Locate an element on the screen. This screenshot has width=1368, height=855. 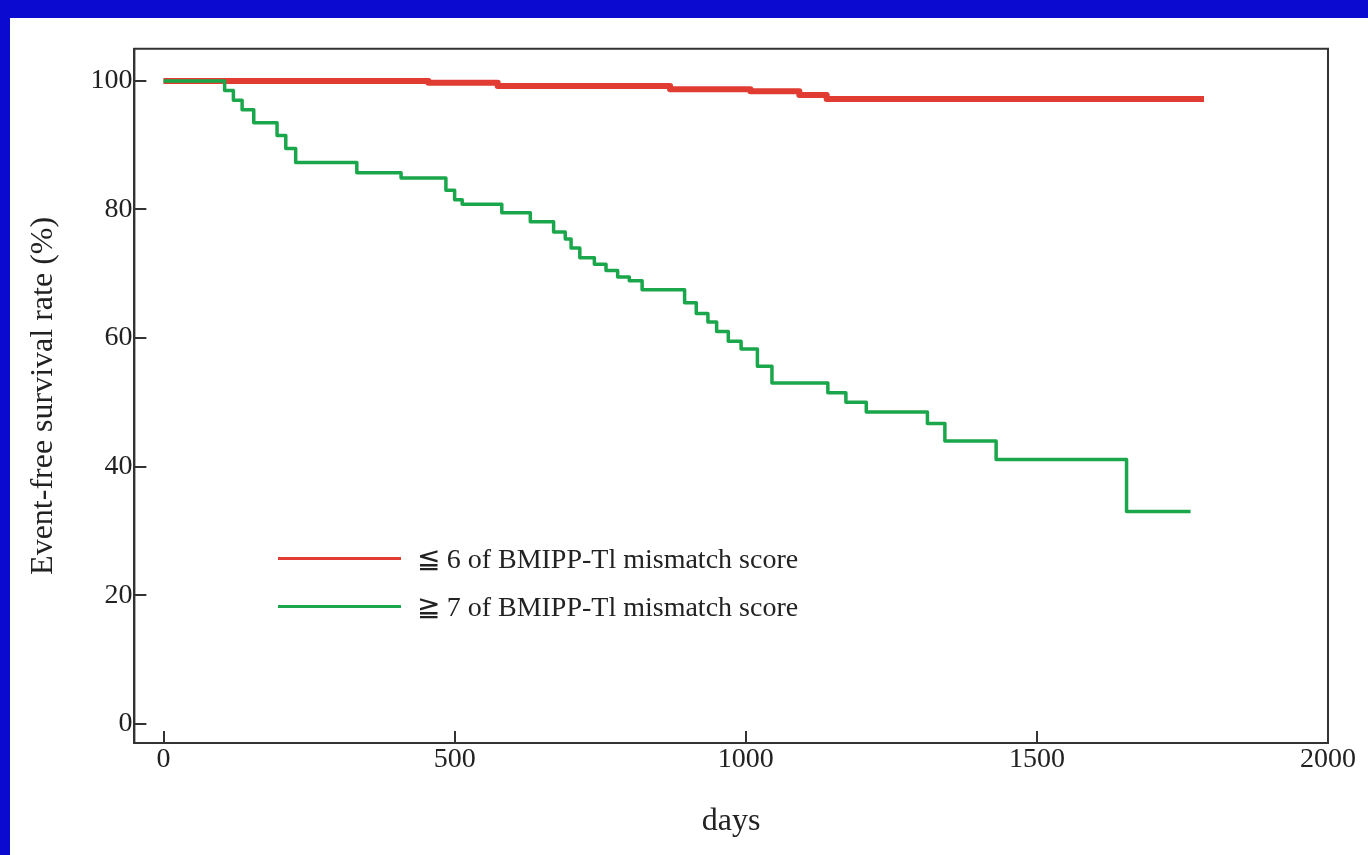
x-tick-label: 1000 is located at coordinates (745, 758).